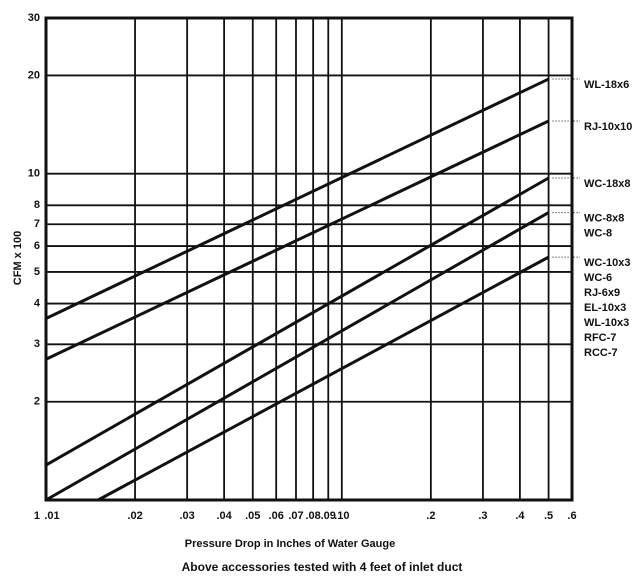 The image size is (644, 578). What do you see at coordinates (520, 516) in the screenshot?
I see `x-tick-label: .4` at bounding box center [520, 516].